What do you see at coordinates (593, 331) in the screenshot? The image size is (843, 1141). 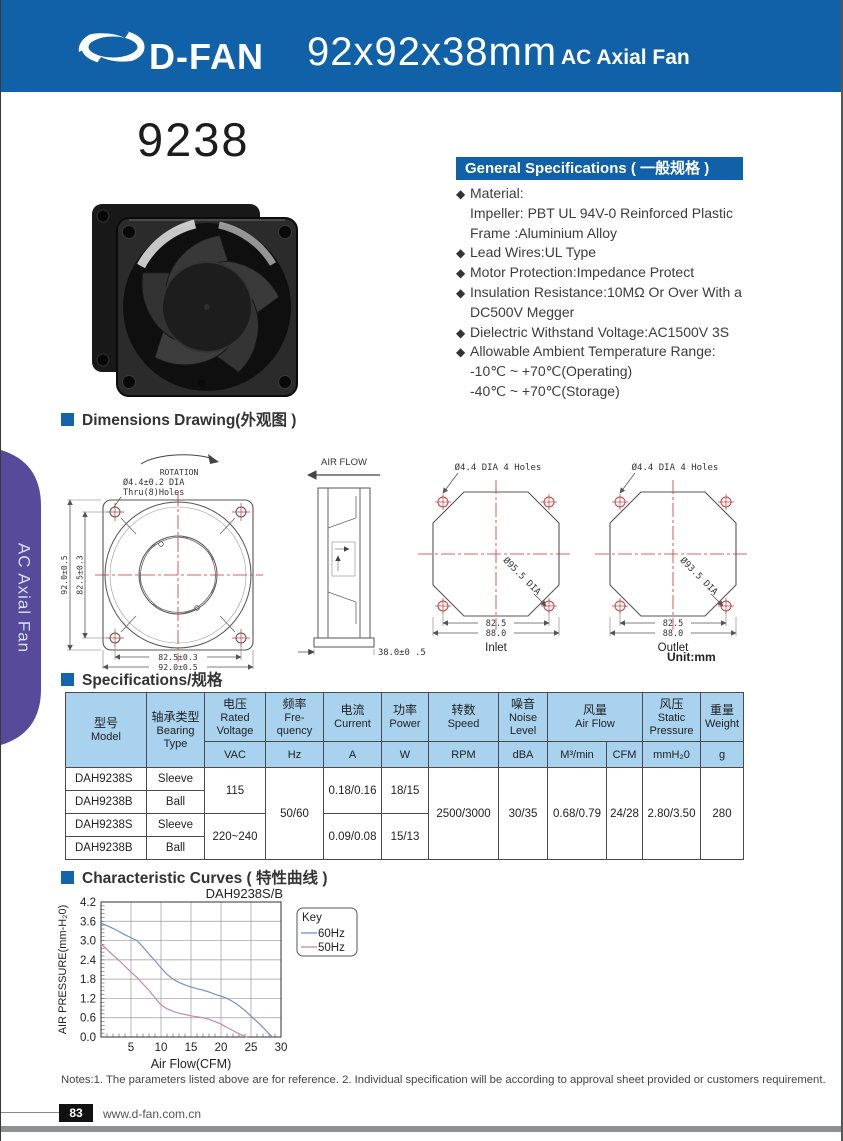 I see `spec-line: ◆ Dielectric Withstand Voltage:AC1500V 3S` at bounding box center [593, 331].